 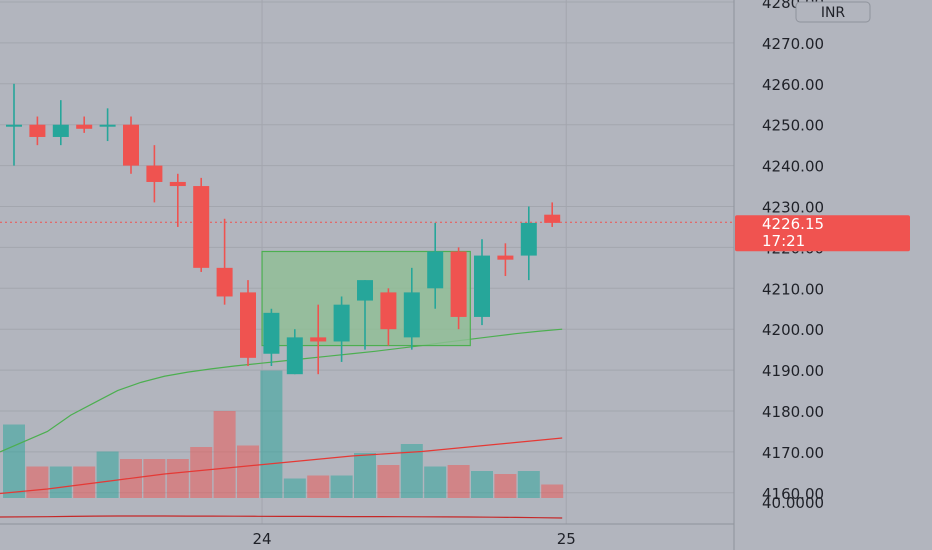 What do you see at coordinates (793, 85) in the screenshot?
I see `price-tick-label: 4260.00` at bounding box center [793, 85].